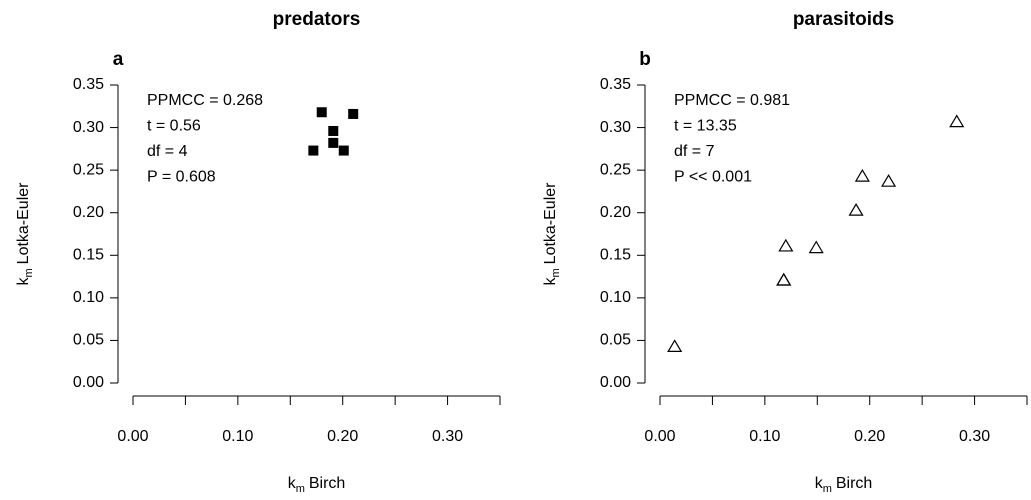 This screenshot has width=1031, height=500. What do you see at coordinates (317, 19) in the screenshot?
I see `chart-title: predators` at bounding box center [317, 19].